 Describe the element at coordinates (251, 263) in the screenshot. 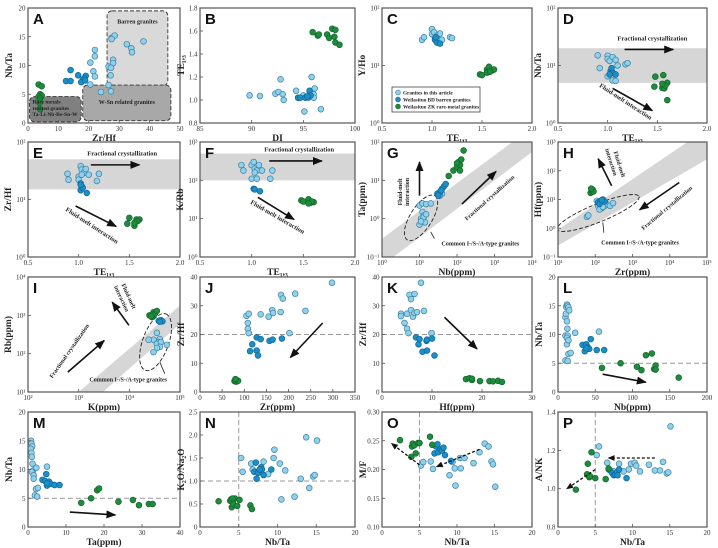

I see `x-tick-label: 1.0` at that location.